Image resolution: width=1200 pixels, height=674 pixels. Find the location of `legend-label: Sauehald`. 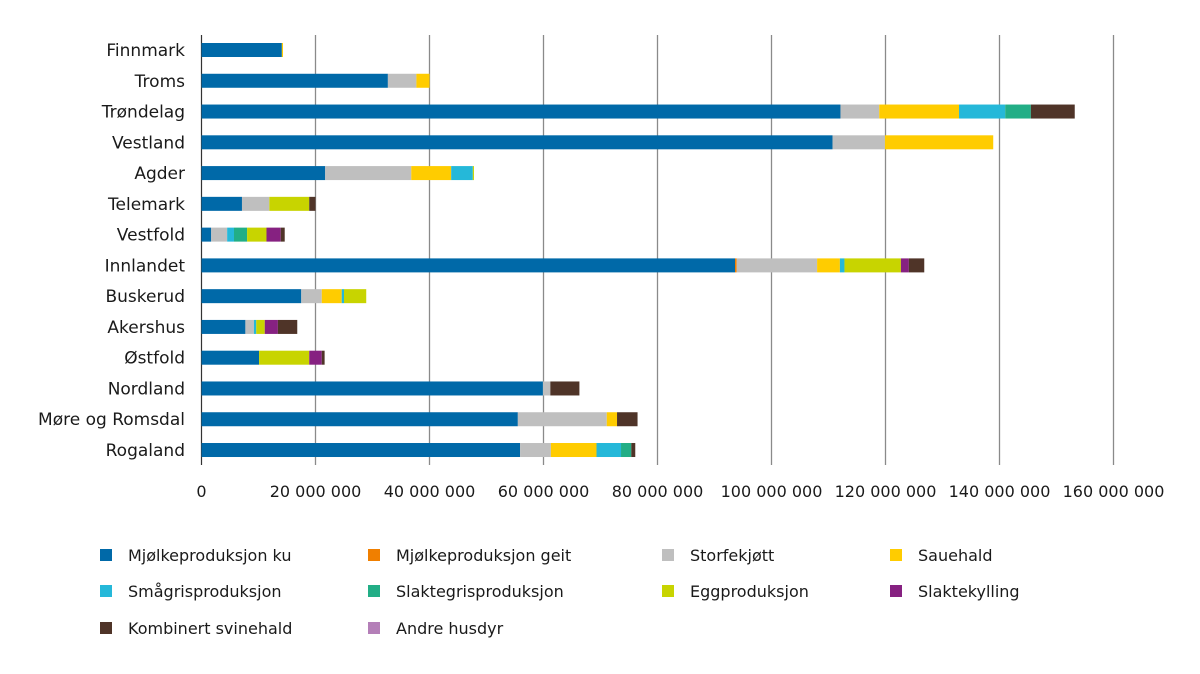

legend-label: Sauehald is located at coordinates (955, 555).